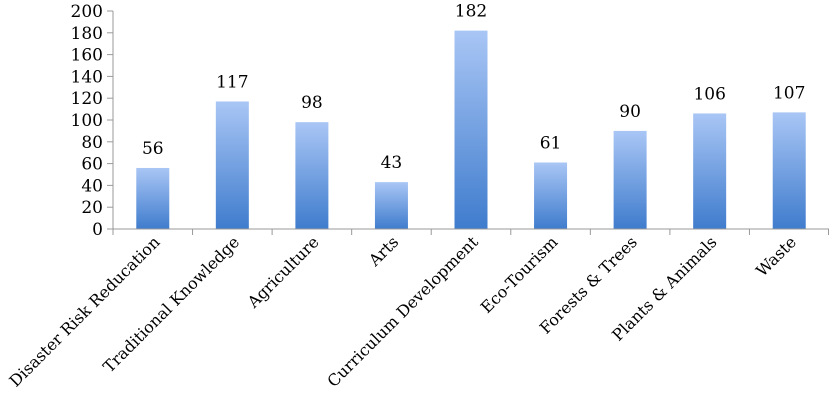  Describe the element at coordinates (519, 274) in the screenshot. I see `x-tick-label: Eco-Tourism` at that location.